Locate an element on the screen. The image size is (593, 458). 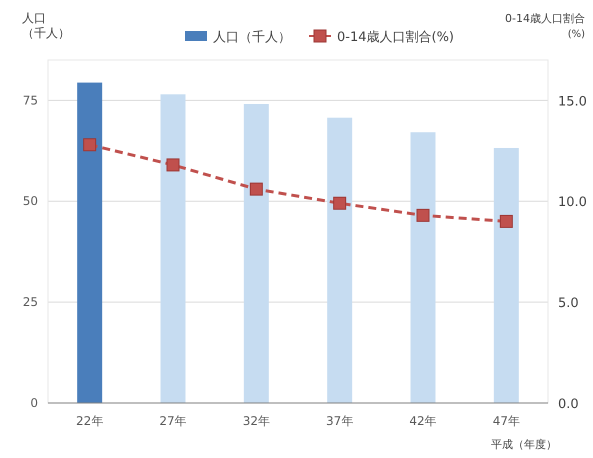
legend-label: 0-14歳人口割合(%) is located at coordinates (395, 37).